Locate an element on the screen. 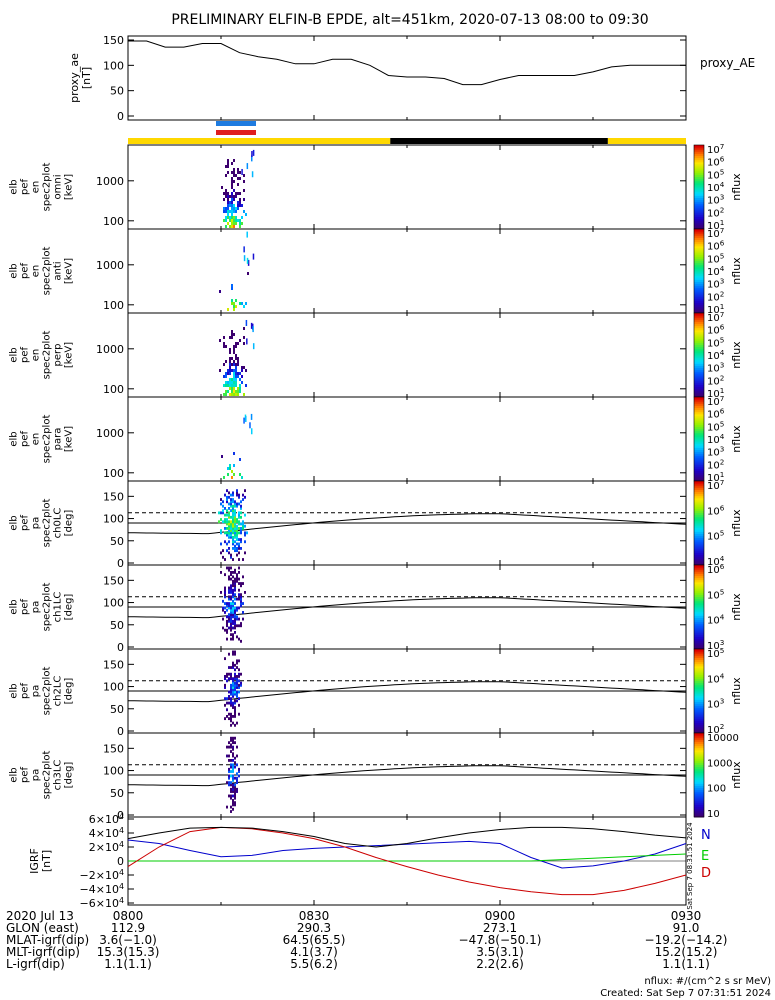 This screenshot has height=1000, width=775. colorbar-tick-label: 10000 is located at coordinates (723, 738).